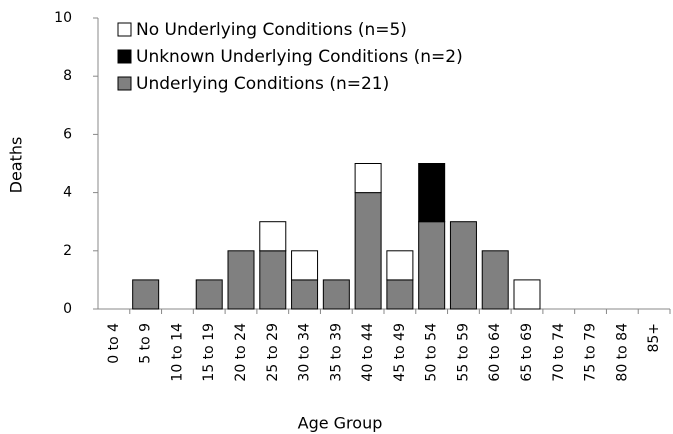 The image size is (673, 434). What do you see at coordinates (241, 352) in the screenshot?
I see `x-tick-label: 20 to 24` at bounding box center [241, 352].